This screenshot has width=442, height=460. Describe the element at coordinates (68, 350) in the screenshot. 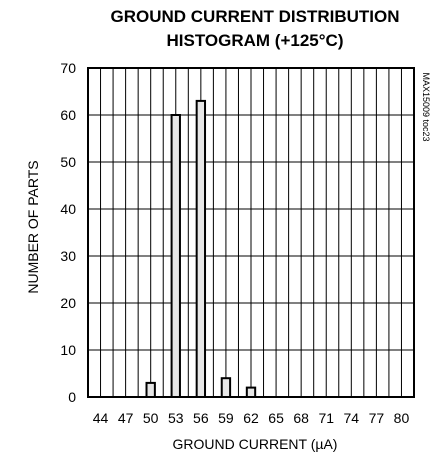

I see `y-tick-label: 10` at that location.